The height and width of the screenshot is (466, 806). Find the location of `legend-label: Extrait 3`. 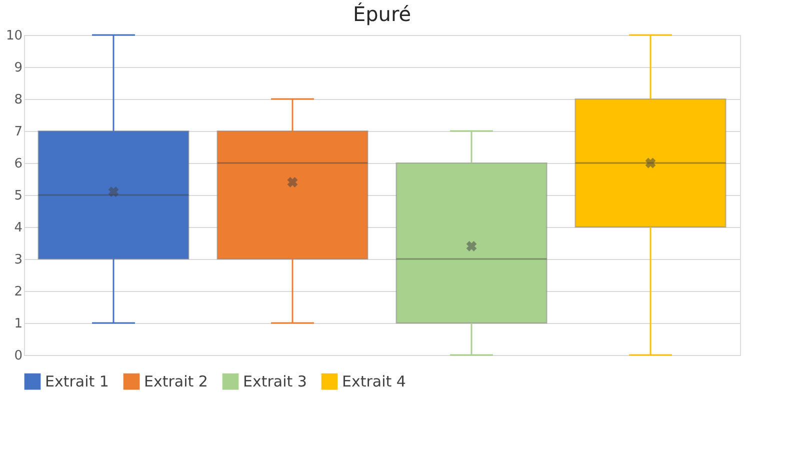

legend-label: Extrait 3 is located at coordinates (275, 381).